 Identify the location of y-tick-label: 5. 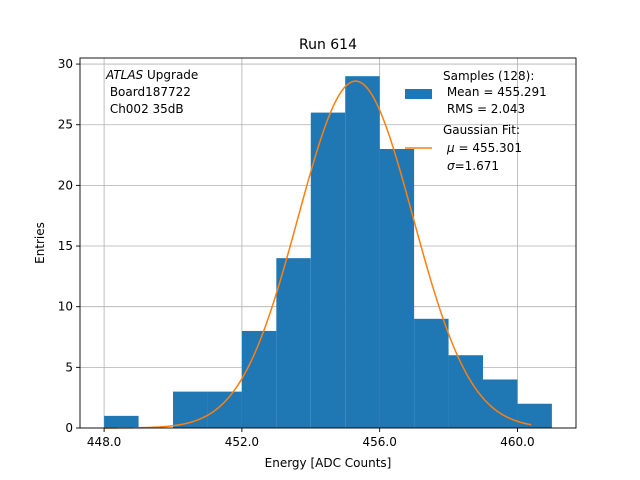
(69, 367).